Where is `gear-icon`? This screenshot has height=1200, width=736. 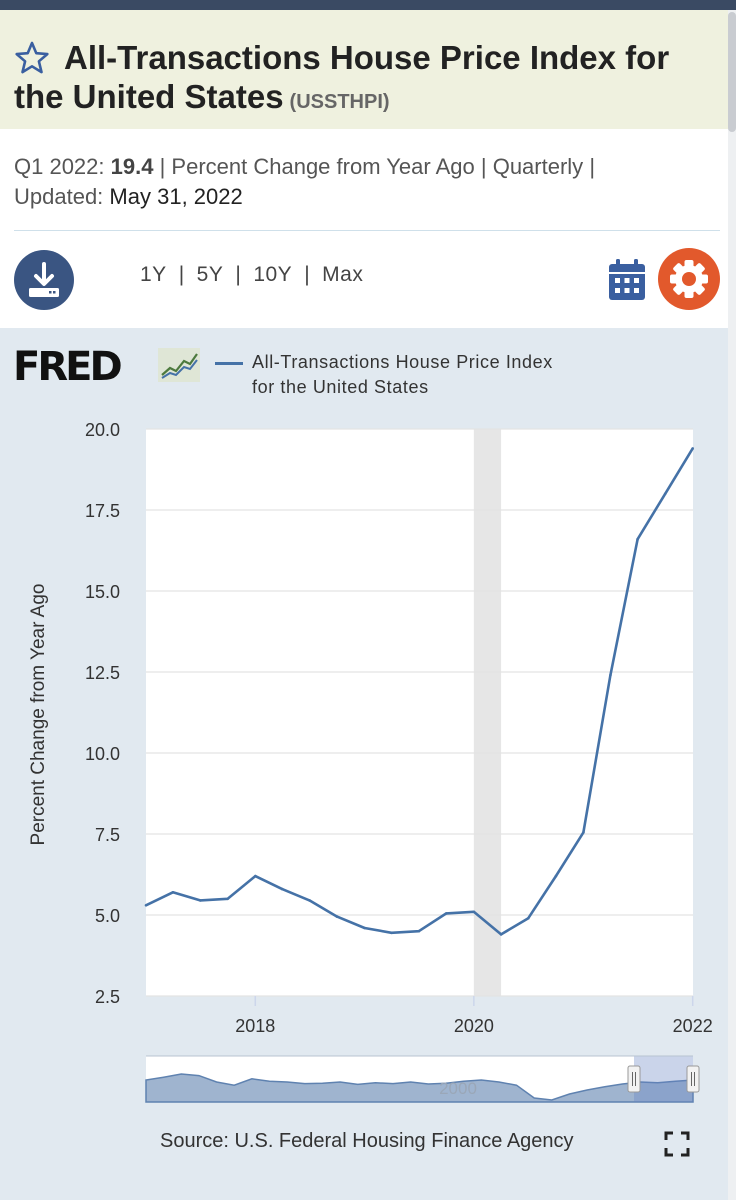
gear-icon is located at coordinates (689, 279).